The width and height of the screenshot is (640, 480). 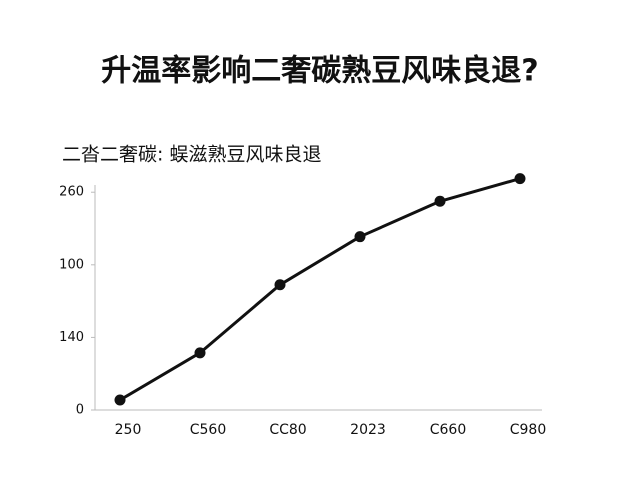 What do you see at coordinates (71, 337) in the screenshot?
I see `y-tick-label: 140` at bounding box center [71, 337].